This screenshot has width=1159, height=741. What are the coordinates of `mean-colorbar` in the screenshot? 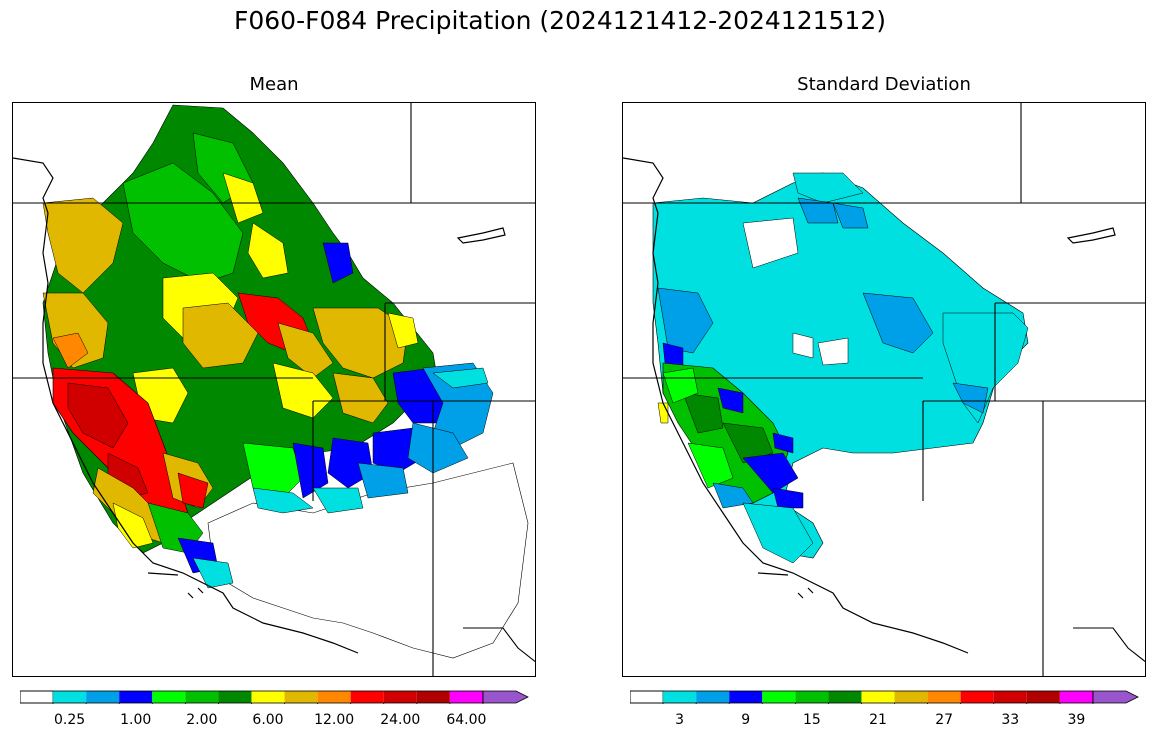 It's located at (274, 698).